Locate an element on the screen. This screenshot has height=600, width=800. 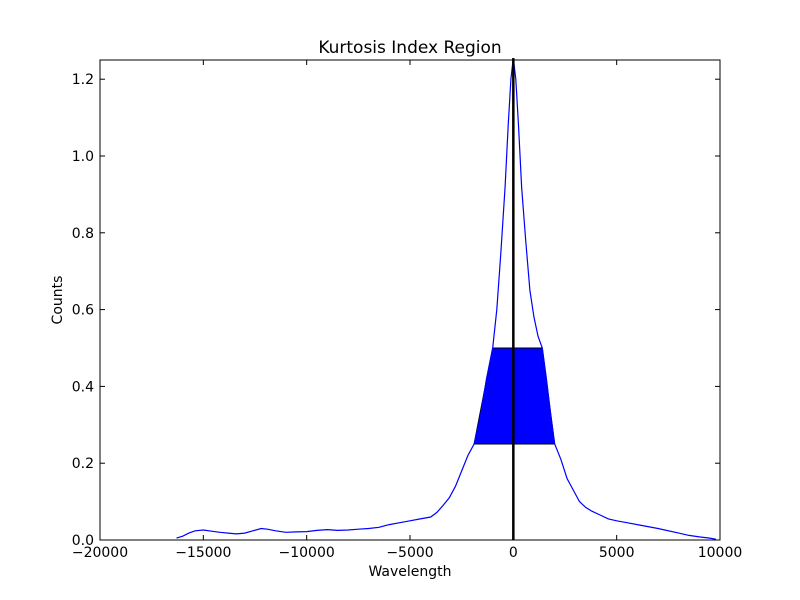
x-tick-label: 0 is located at coordinates (513, 553).